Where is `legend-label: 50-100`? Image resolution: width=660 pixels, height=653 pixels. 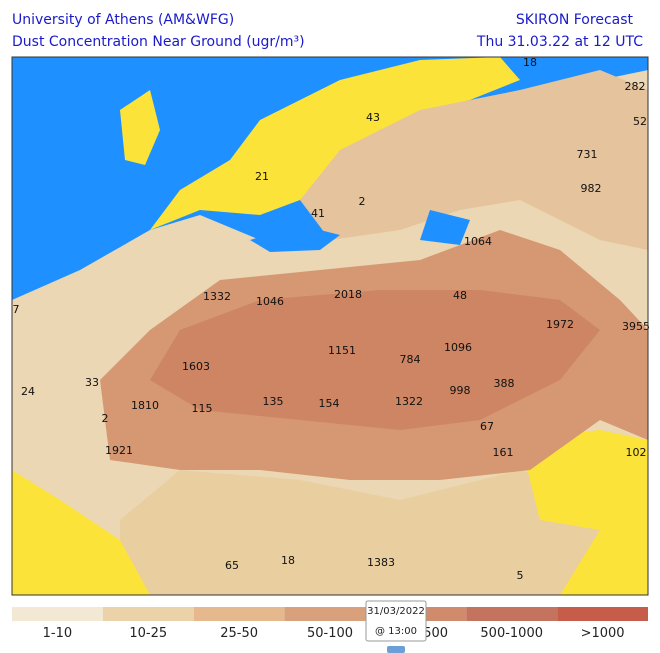 legend-label: 50-100 is located at coordinates (330, 633).